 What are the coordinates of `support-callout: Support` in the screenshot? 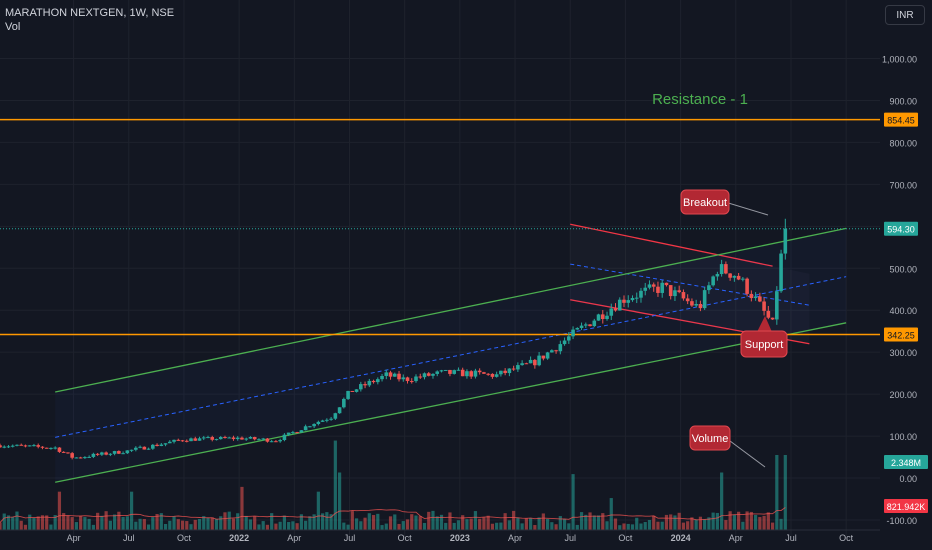 It's located at (764, 337).